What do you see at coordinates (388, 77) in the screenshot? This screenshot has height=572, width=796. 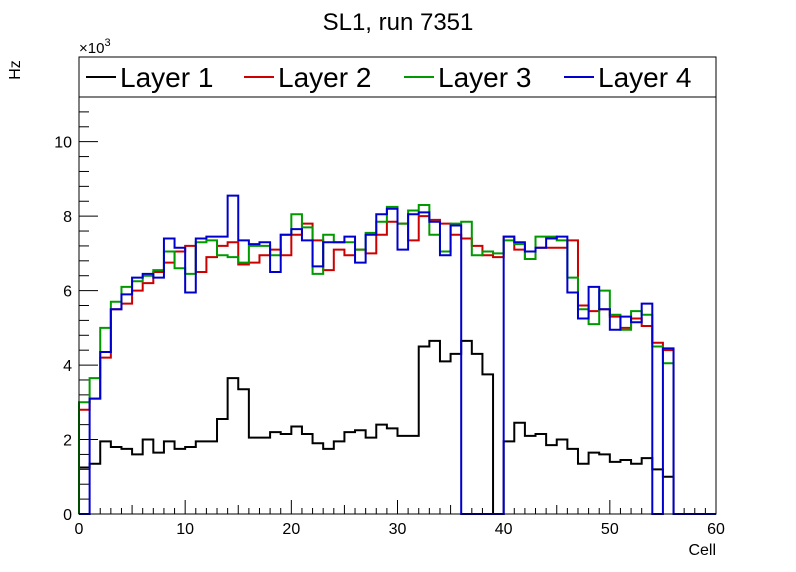 I see `legend-entries: Layer 1 Layer 2 Layer 3 Layer 4` at bounding box center [388, 77].